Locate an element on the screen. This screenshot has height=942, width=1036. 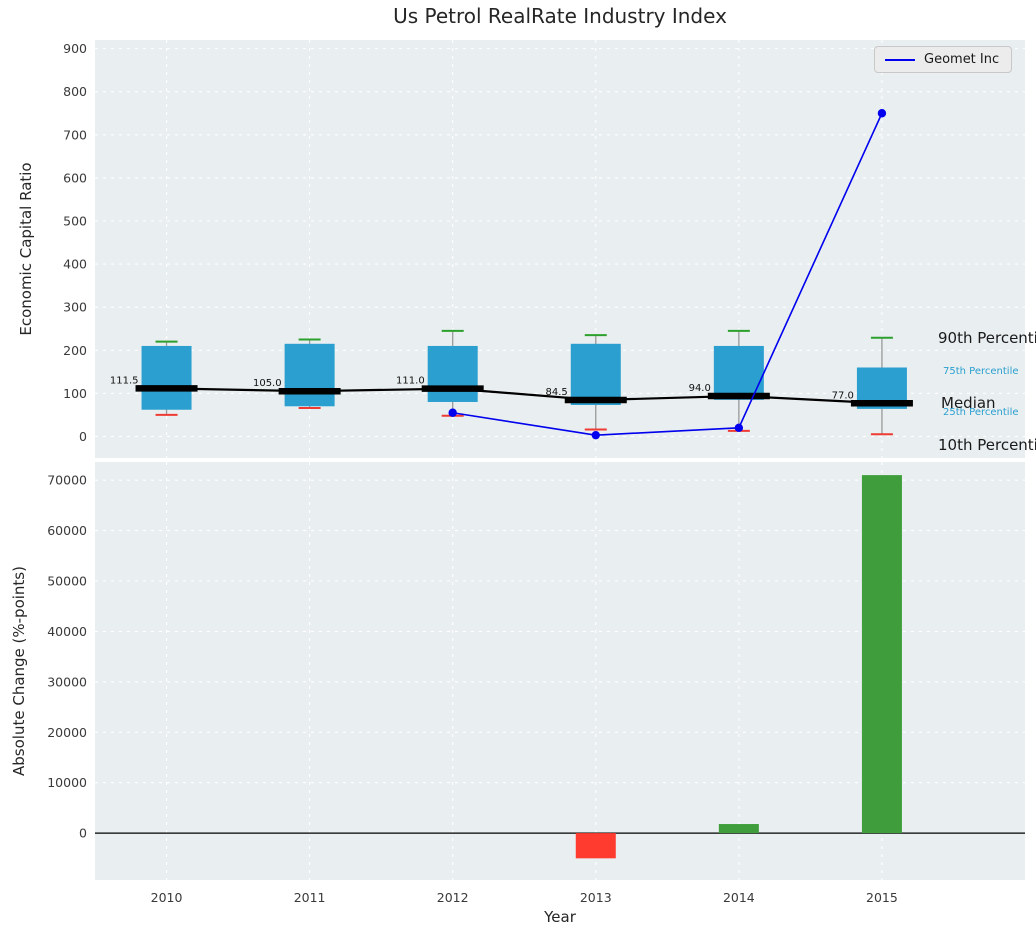
tick-label: 400 is located at coordinates (75, 264).